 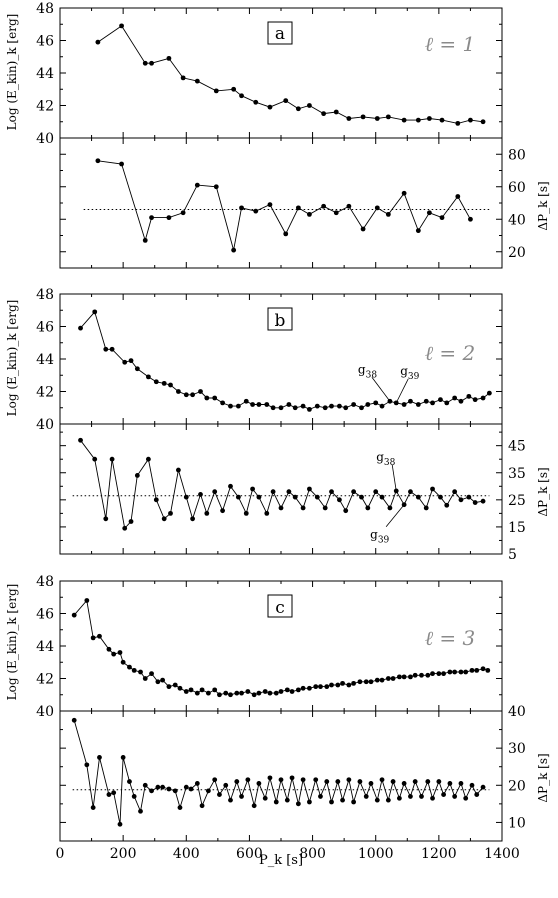 What do you see at coordinates (439, 854) in the screenshot?
I see `x-tick-label: 1200` at bounding box center [439, 854].